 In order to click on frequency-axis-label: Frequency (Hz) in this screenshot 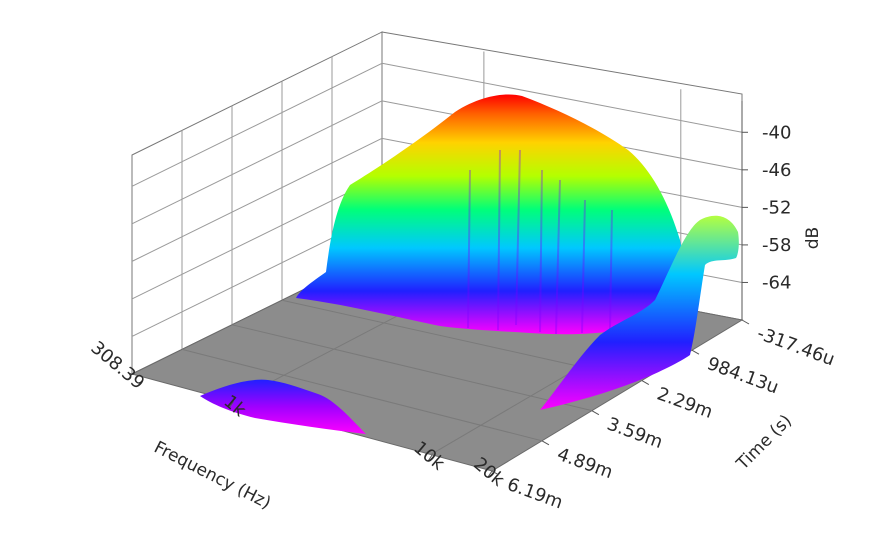, I will do `click(212, 476)`.